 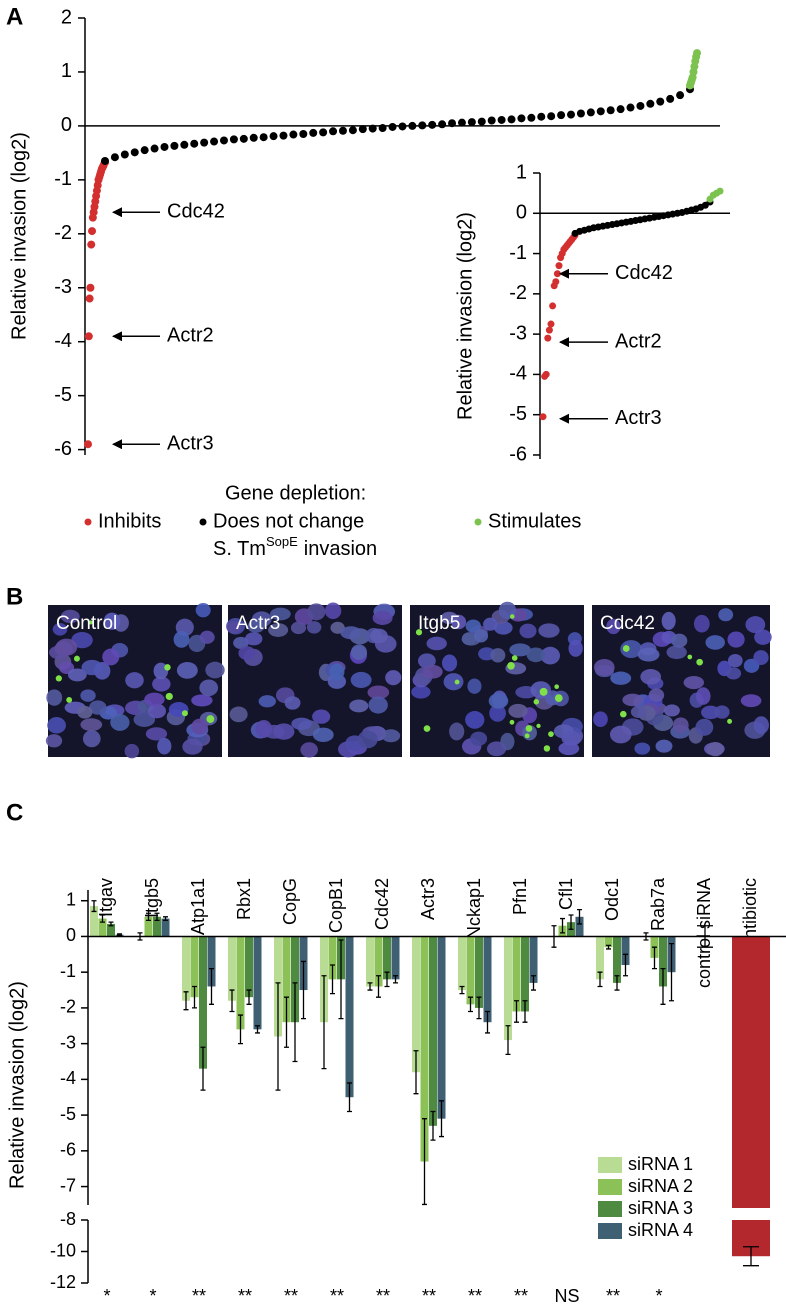 What do you see at coordinates (196, 212) in the screenshot?
I see `annotation-label: Cdc42` at bounding box center [196, 212].